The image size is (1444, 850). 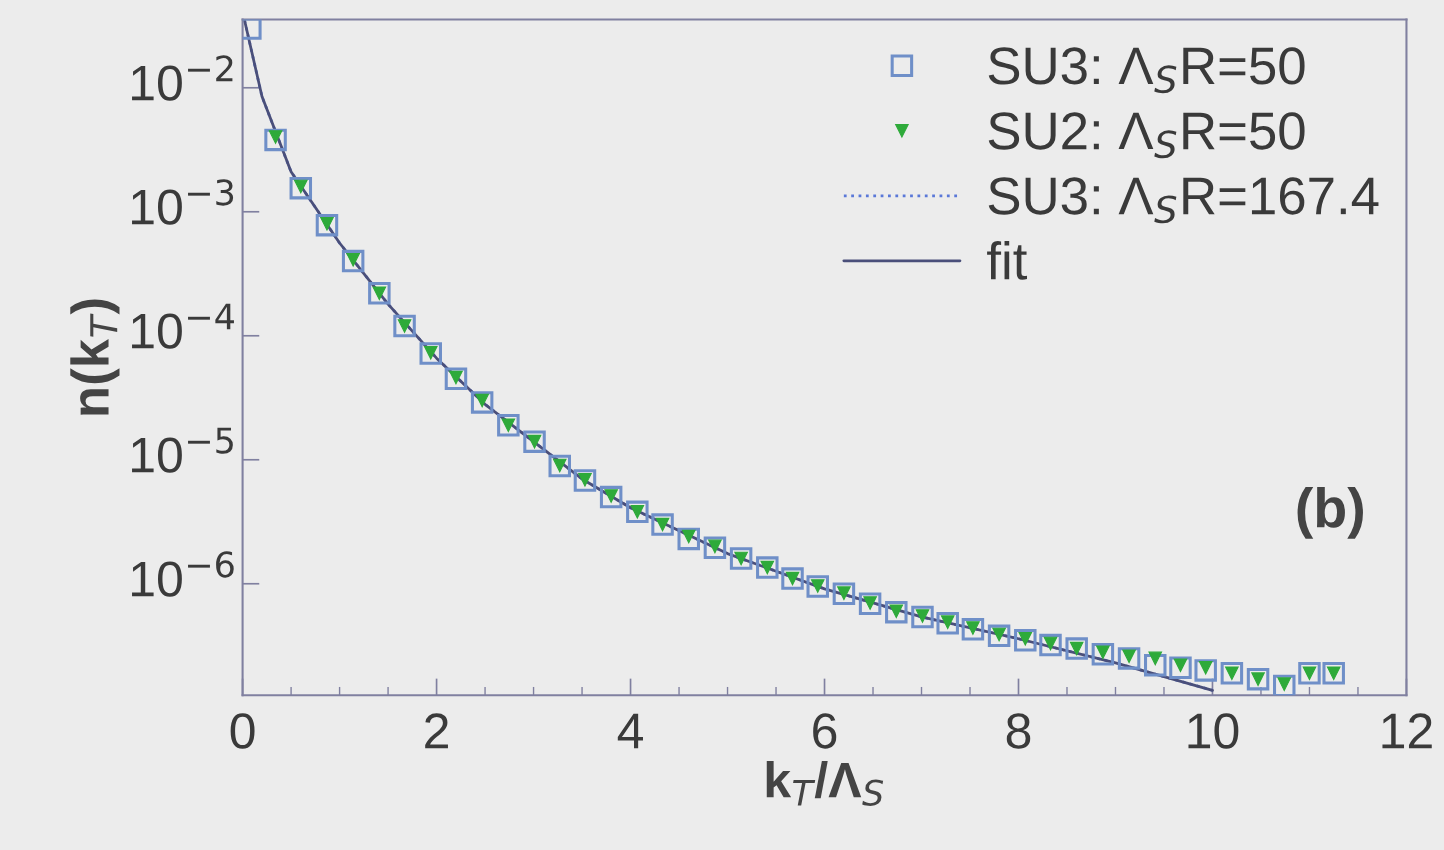 What do you see at coordinates (1330, 512) in the screenshot?
I see `annotation: (b)` at bounding box center [1330, 512].